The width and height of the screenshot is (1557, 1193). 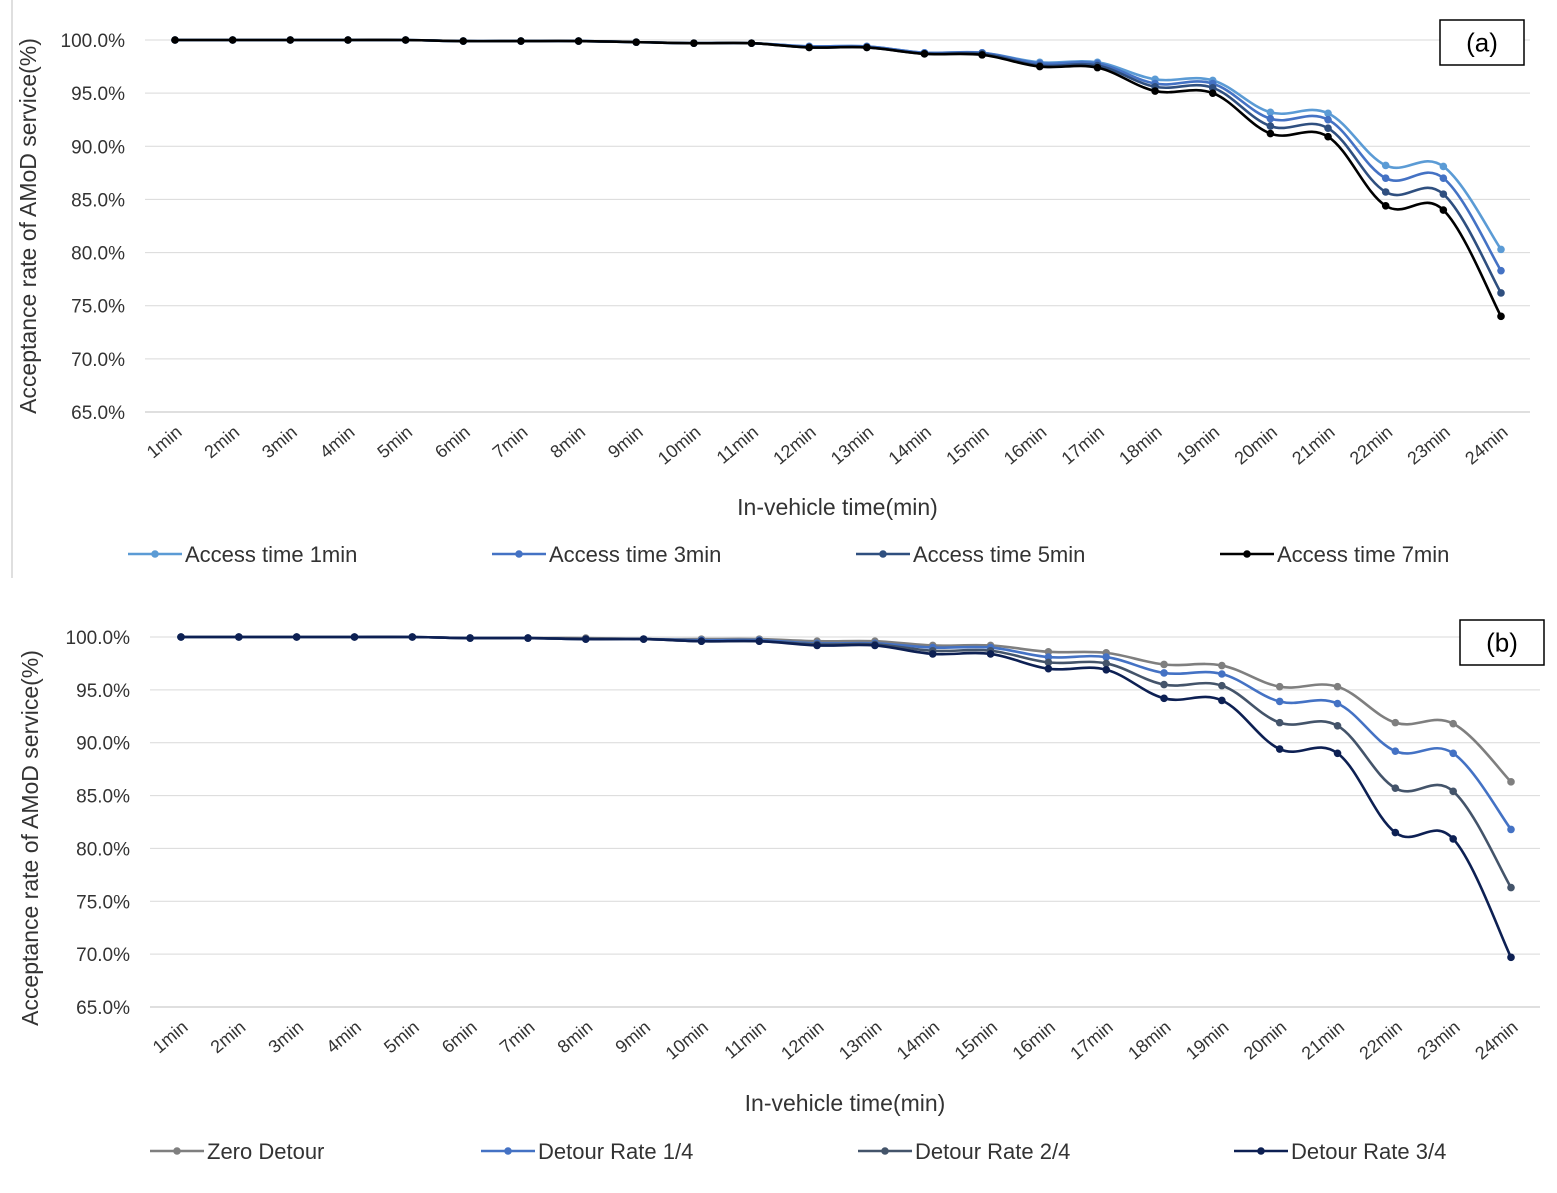 I want to click on legend-label: Access time 7min, so click(x=1363, y=554).